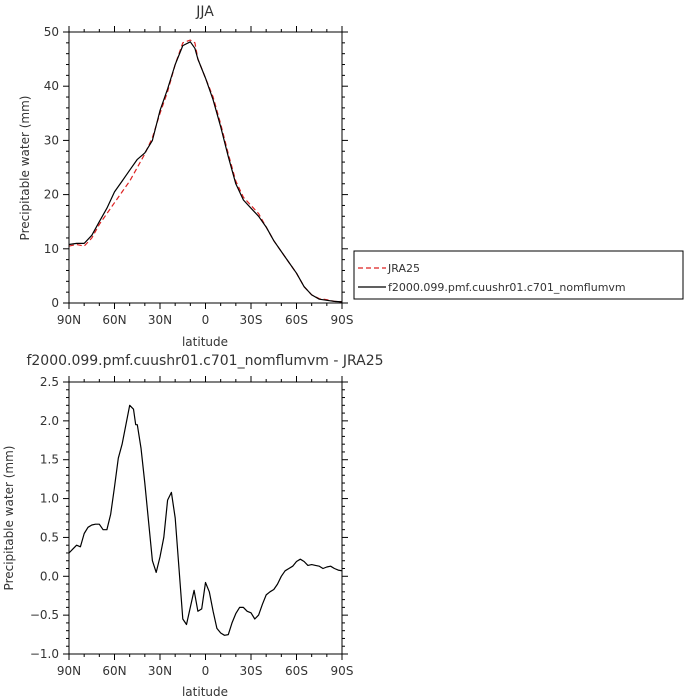  I want to click on y-tick-labels: 0 10 20 30 40 50, so click(51, 167).